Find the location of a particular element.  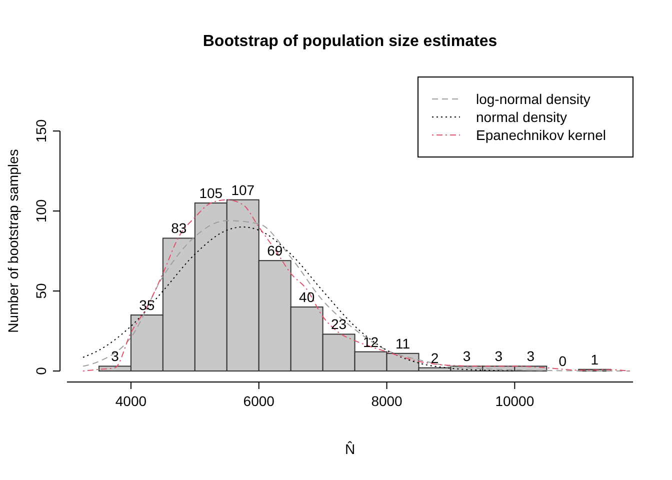

data-label: 2 is located at coordinates (434, 358).